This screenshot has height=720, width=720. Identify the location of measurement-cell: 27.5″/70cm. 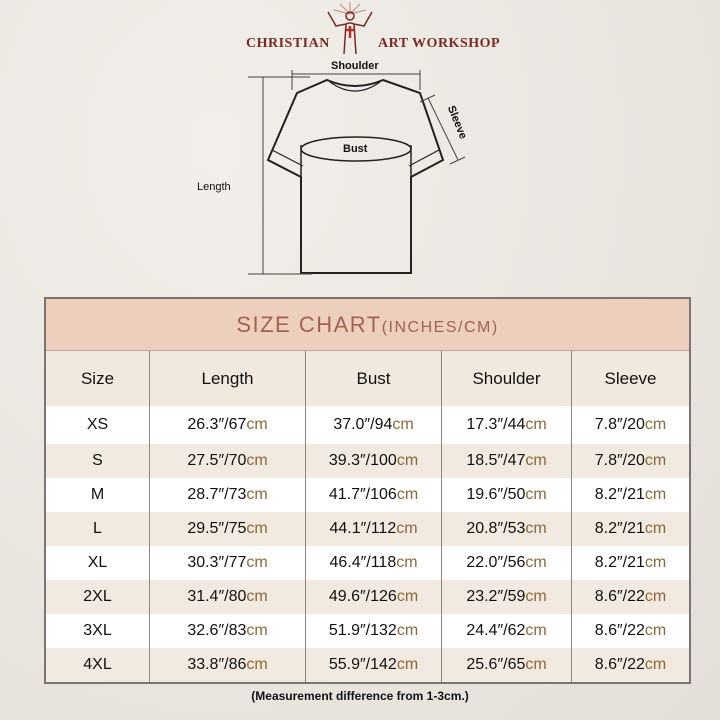
(227, 461).